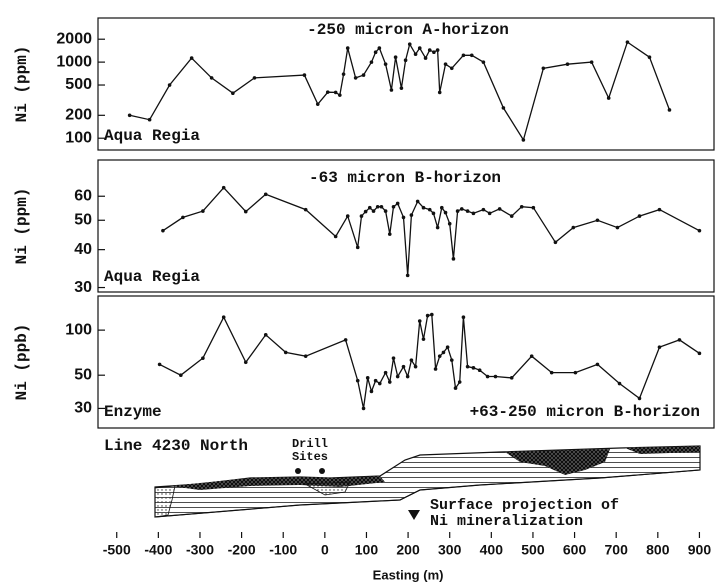  Describe the element at coordinates (429, 361) in the screenshot. I see `data-line` at that location.